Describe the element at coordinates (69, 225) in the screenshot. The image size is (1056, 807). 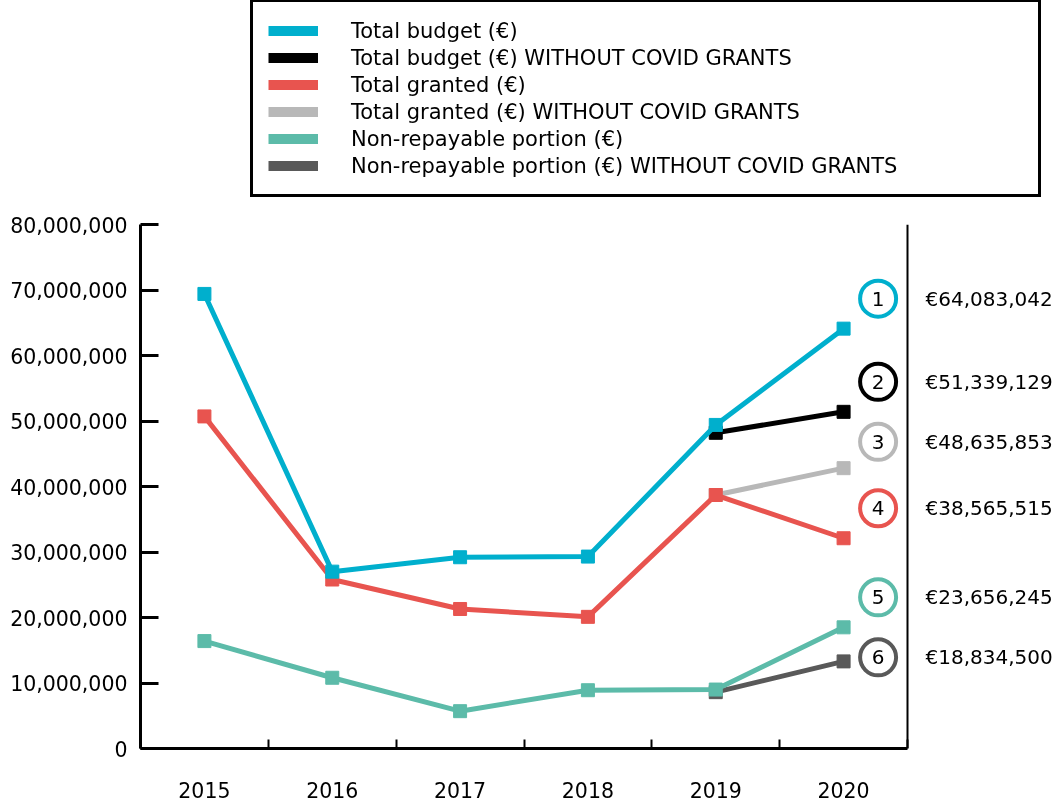
I see `y-tick-label: 80,000,000` at that location.